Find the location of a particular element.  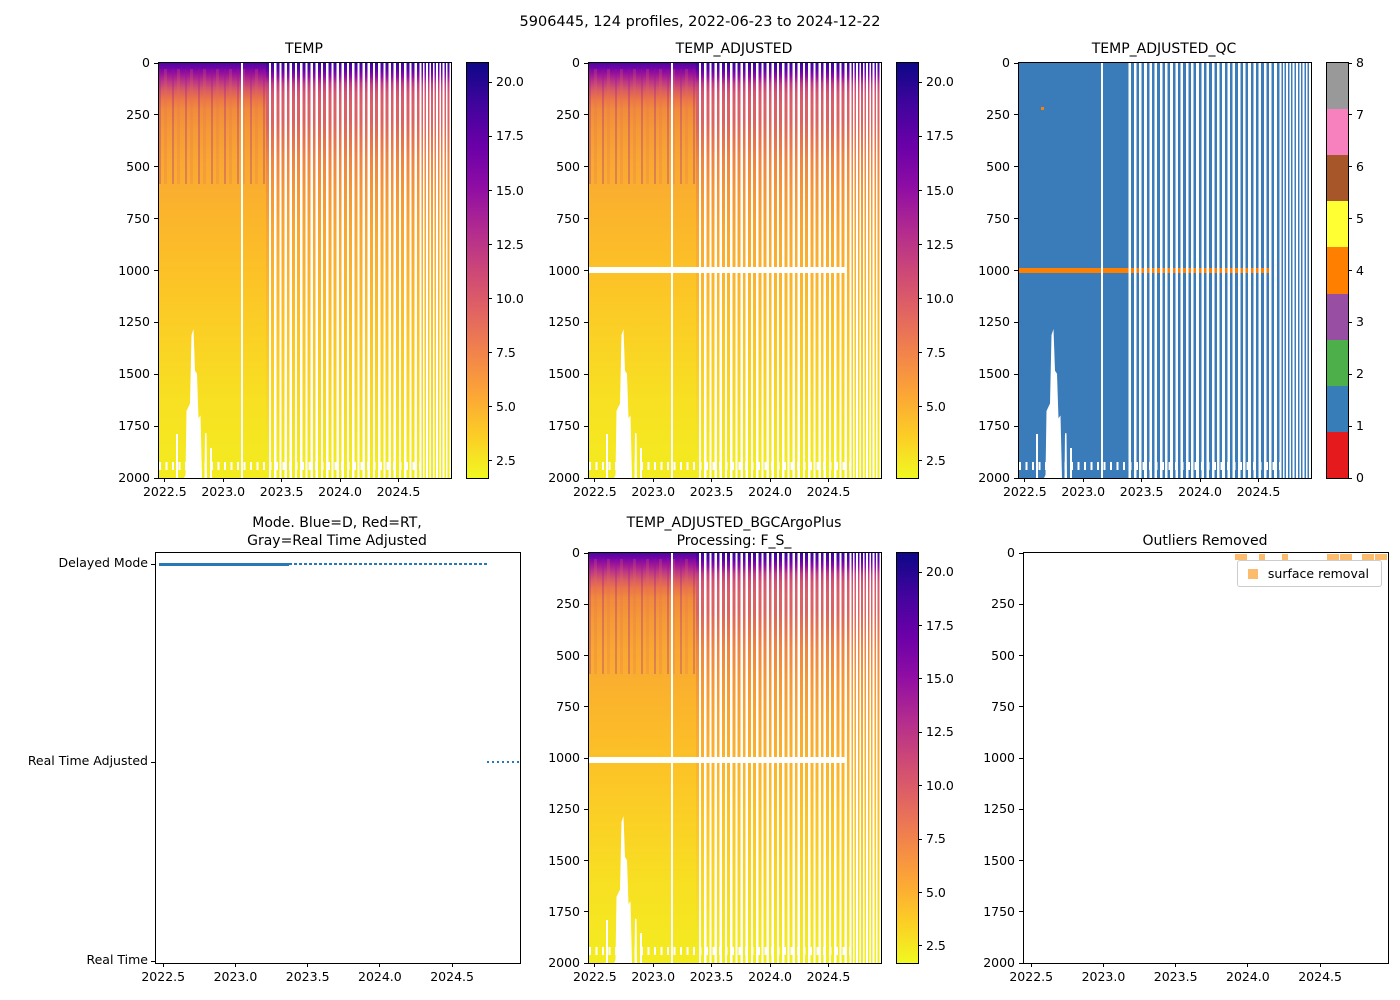

colorbar-tick-label: 3 is located at coordinates (1360, 322).